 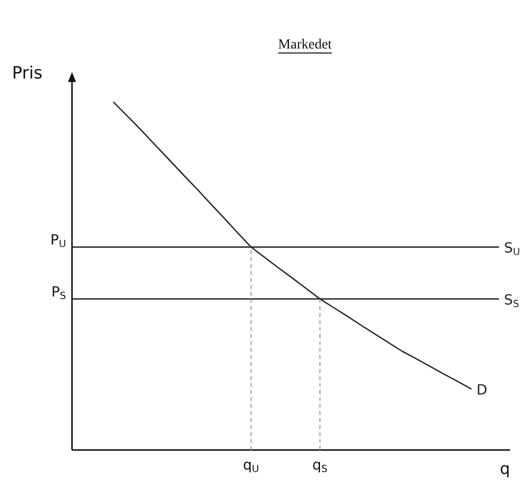 I want to click on y-axis-title: Pris, so click(x=27, y=73).